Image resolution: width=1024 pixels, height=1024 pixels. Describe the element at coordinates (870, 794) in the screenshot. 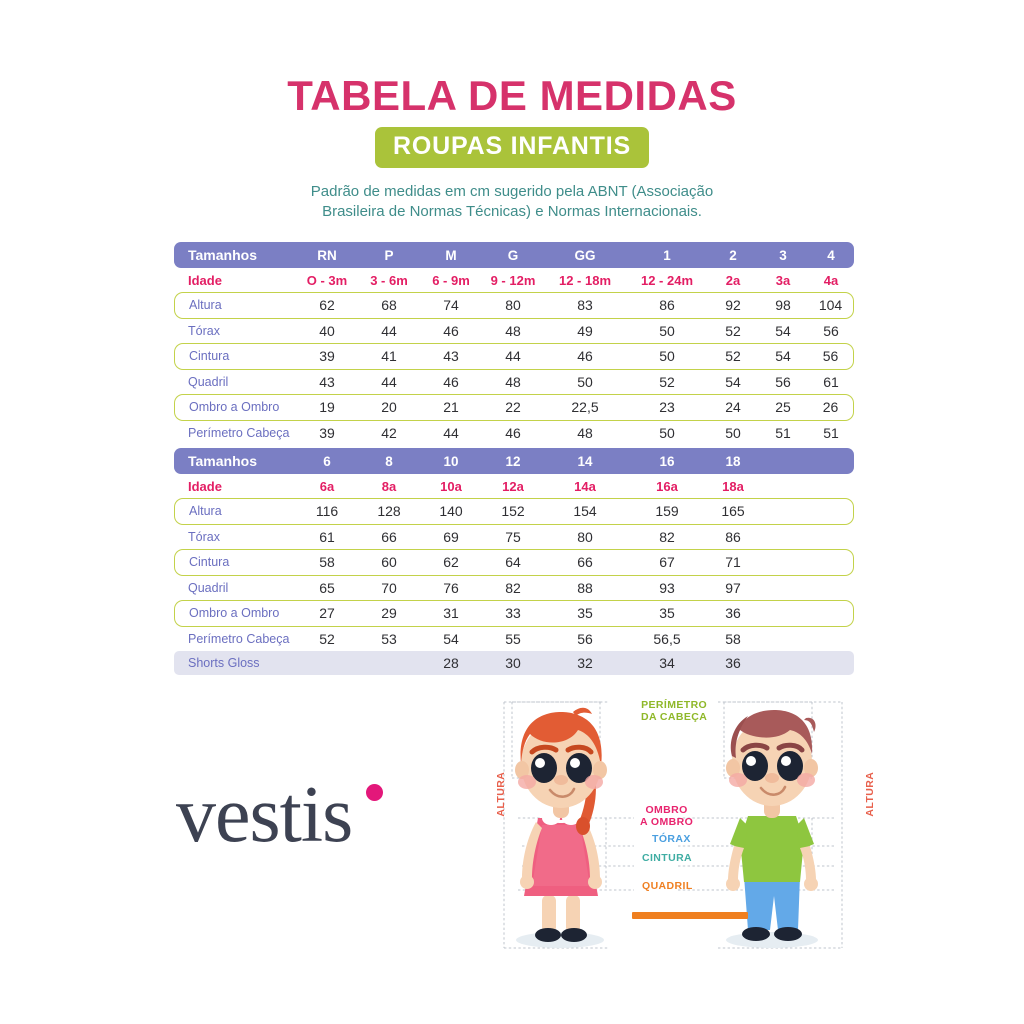

I see `label-altura-right: ALTURA` at that location.